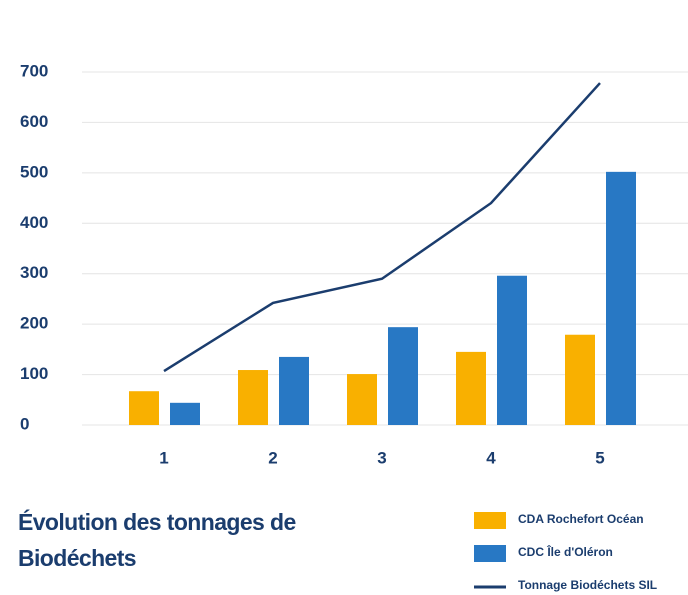 The height and width of the screenshot is (595, 688). I want to click on y-tick-label: 700, so click(34, 70).